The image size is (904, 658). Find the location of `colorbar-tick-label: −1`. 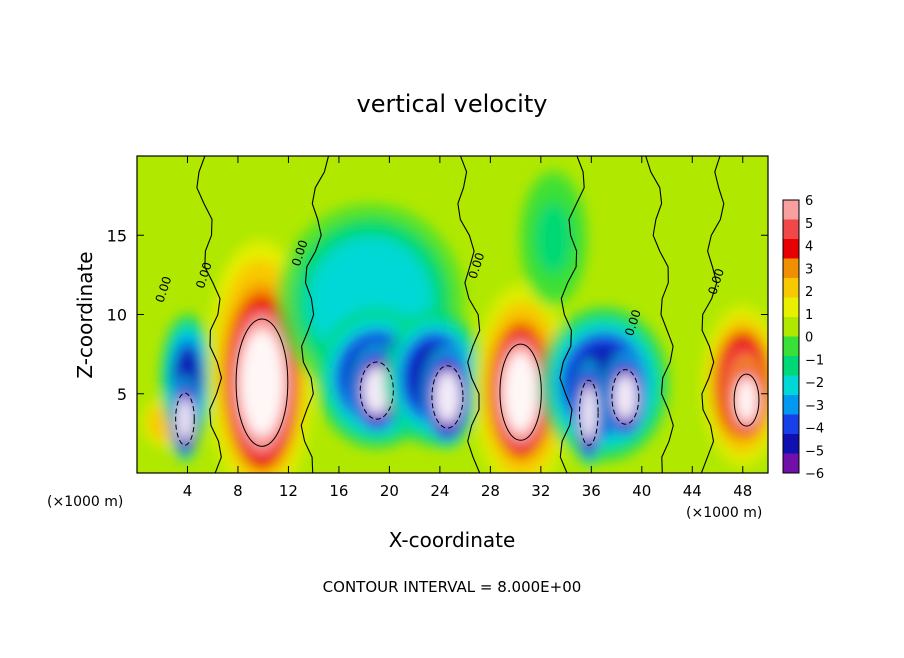

colorbar-tick-label: −1 is located at coordinates (814, 360).